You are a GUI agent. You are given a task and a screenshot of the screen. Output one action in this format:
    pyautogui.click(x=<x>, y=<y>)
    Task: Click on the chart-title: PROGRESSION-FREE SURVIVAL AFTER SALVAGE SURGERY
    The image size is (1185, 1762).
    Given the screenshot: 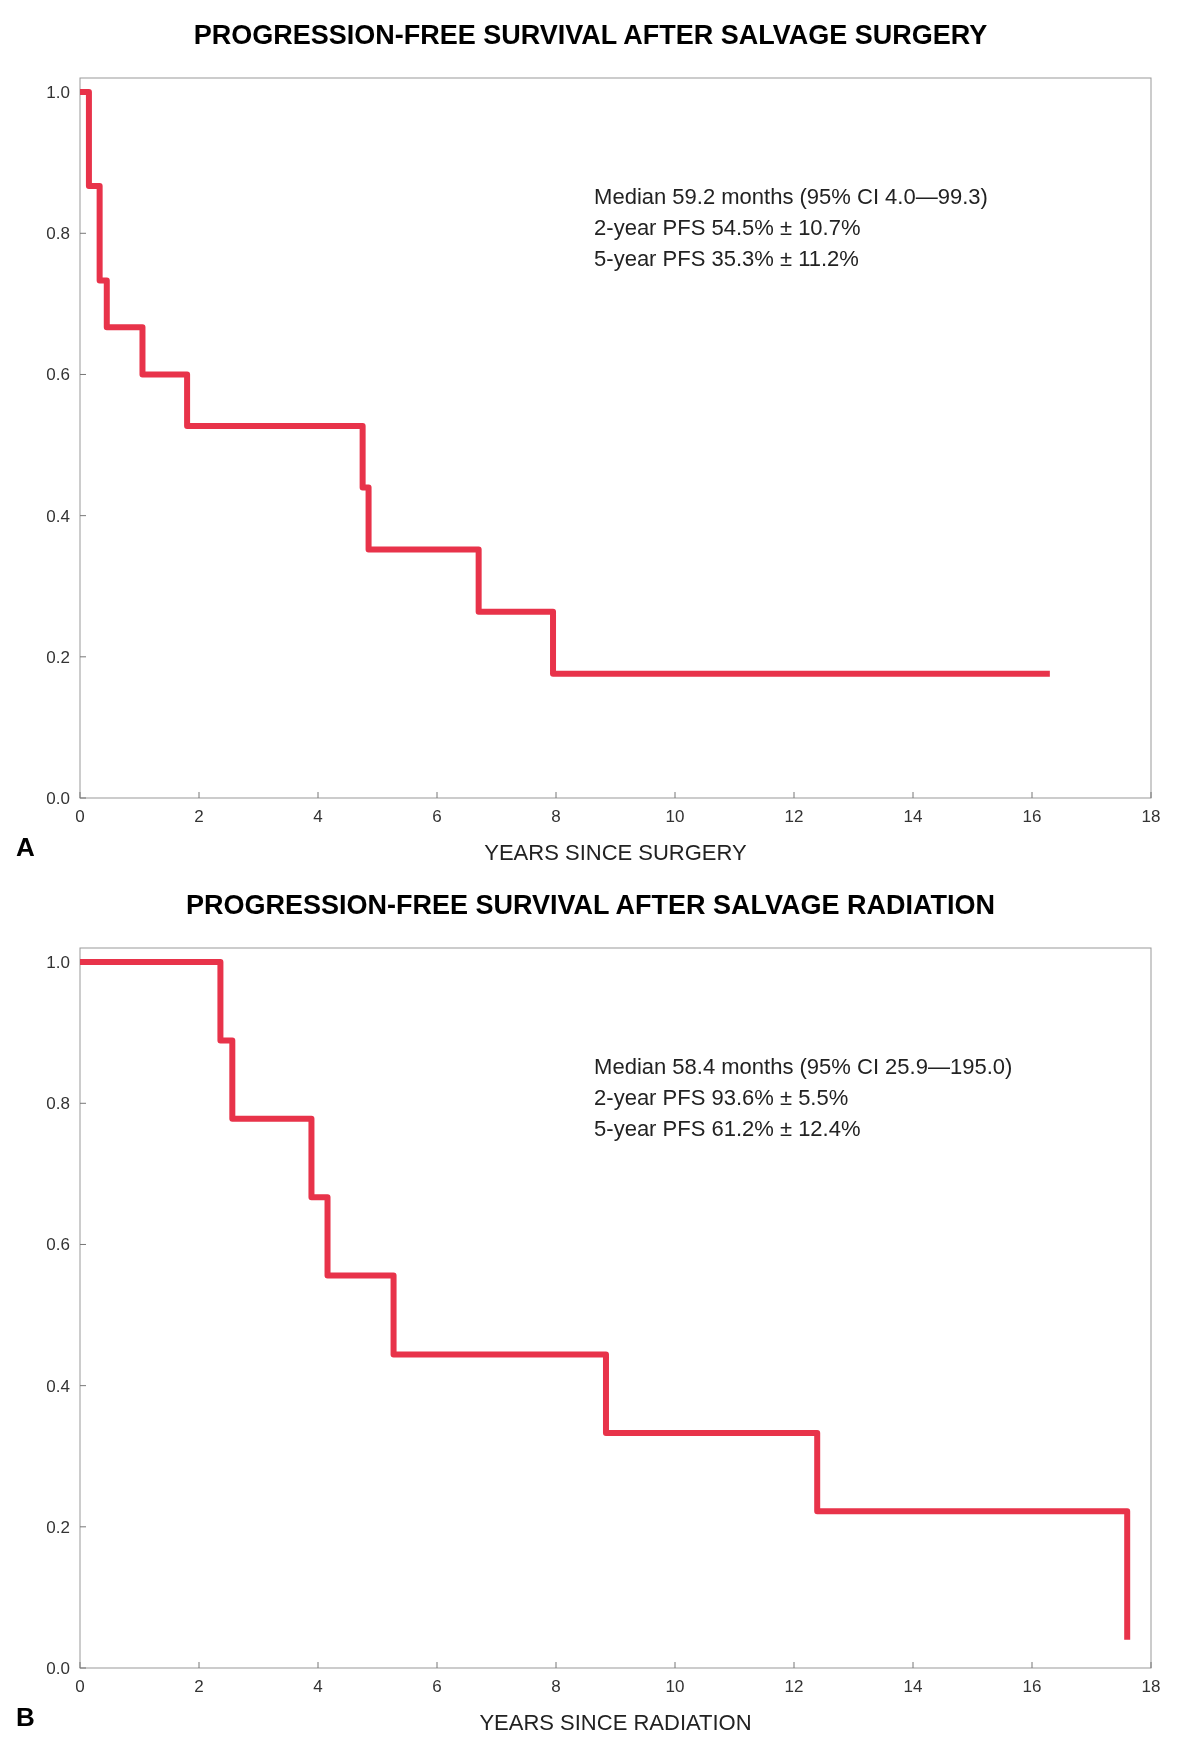 What is the action you would take?
    pyautogui.click(x=590, y=35)
    